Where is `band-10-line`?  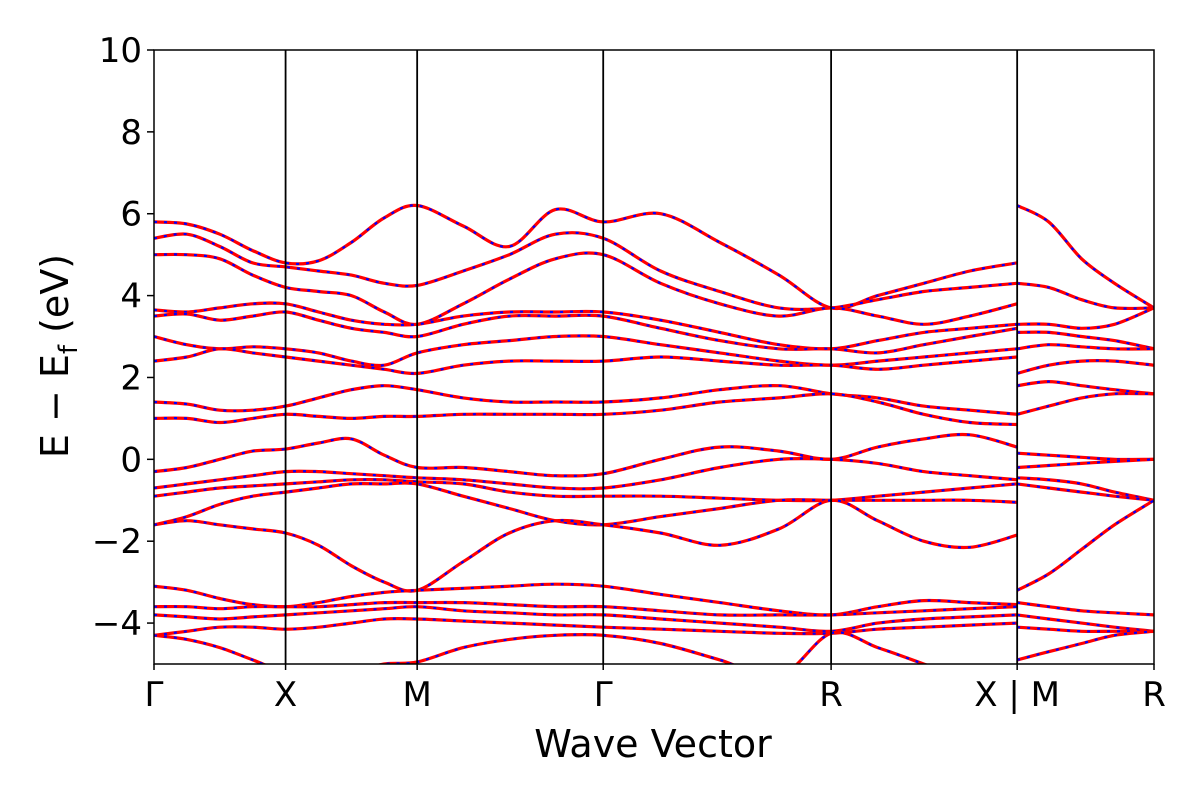 band-10-line is located at coordinates (586, 455).